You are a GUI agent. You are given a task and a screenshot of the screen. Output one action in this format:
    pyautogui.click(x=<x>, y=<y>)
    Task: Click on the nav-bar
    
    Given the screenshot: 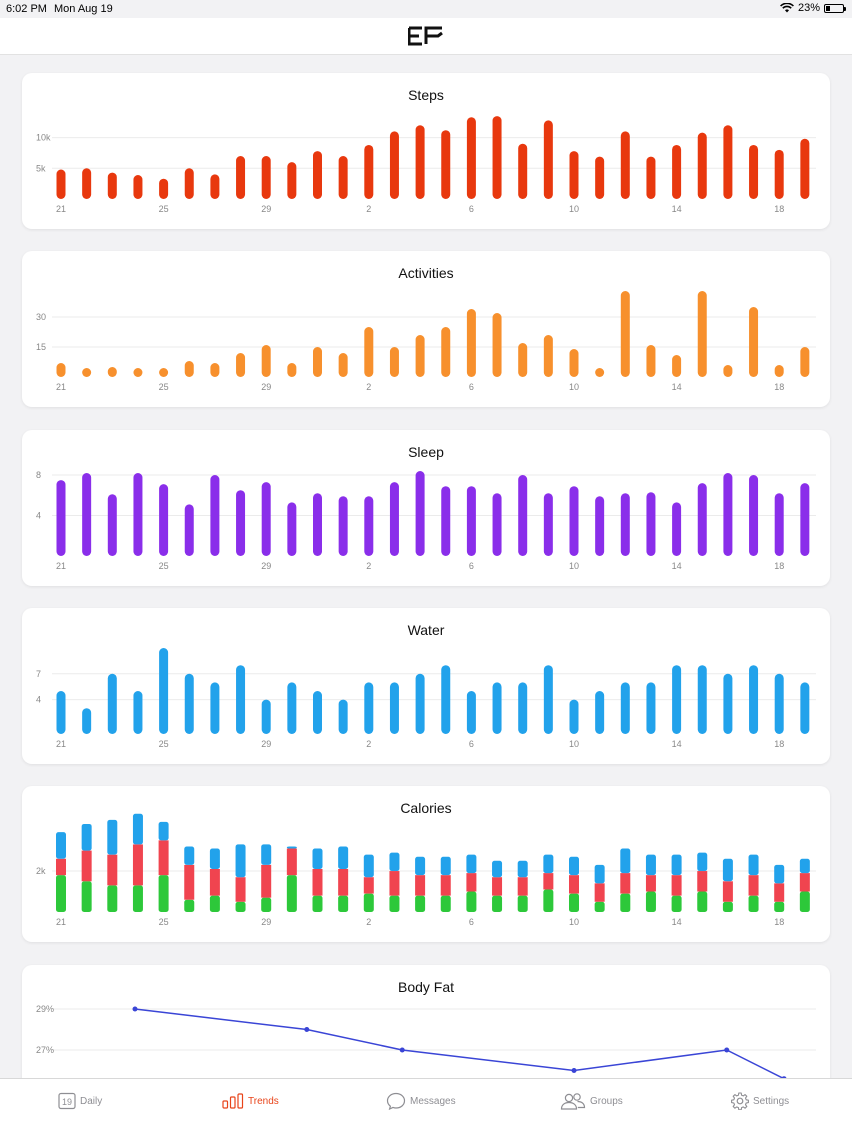 What is the action you would take?
    pyautogui.click(x=426, y=36)
    